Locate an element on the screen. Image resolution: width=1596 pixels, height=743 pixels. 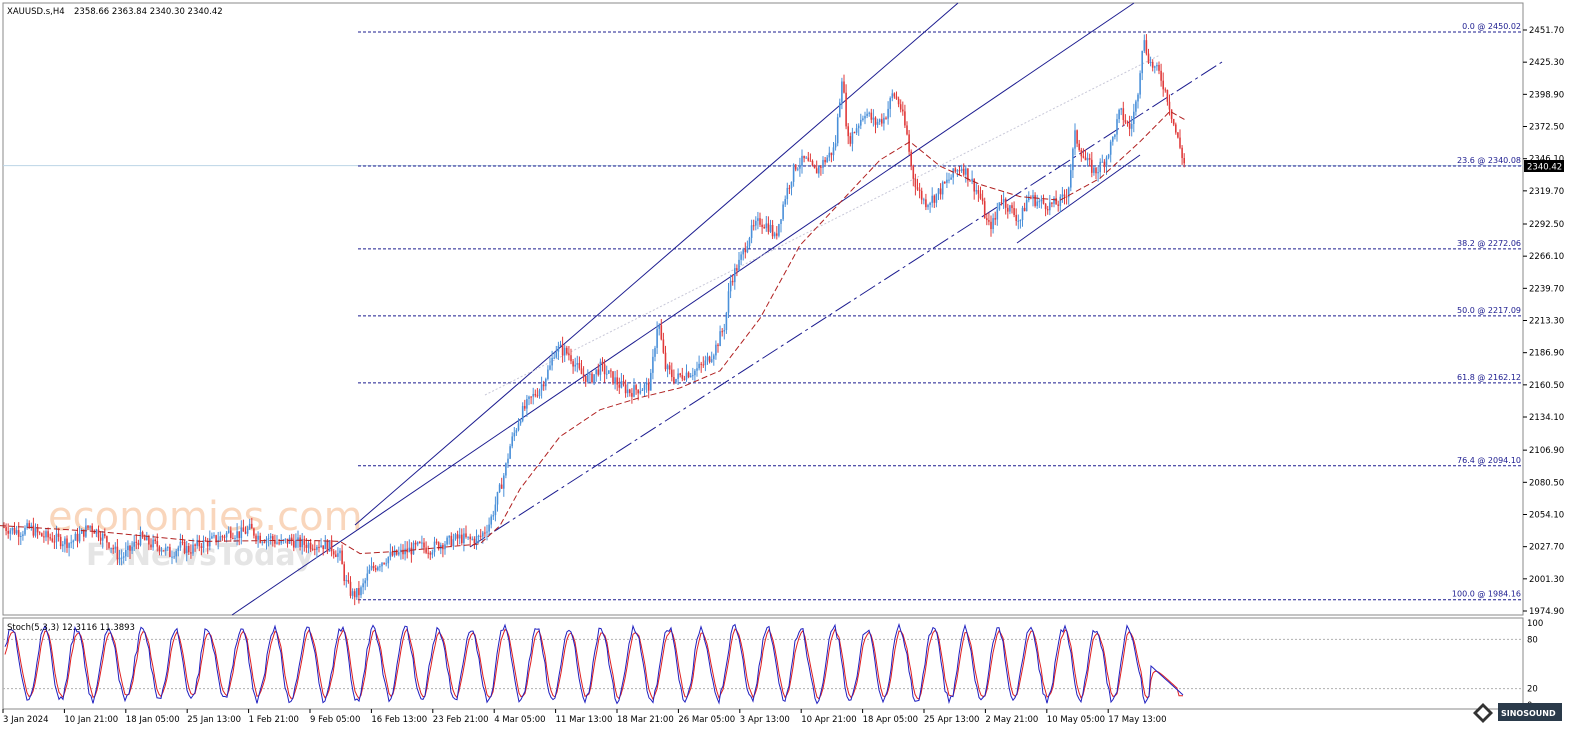
stoch-tick-label: 100 is located at coordinates (1535, 624).